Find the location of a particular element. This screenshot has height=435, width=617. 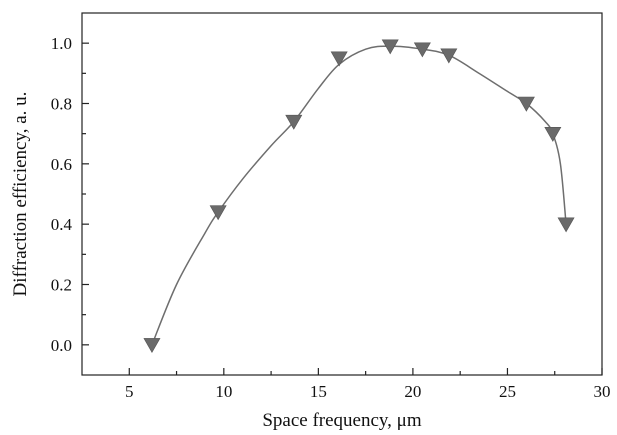

x-tick-label: 15 is located at coordinates (318, 391).